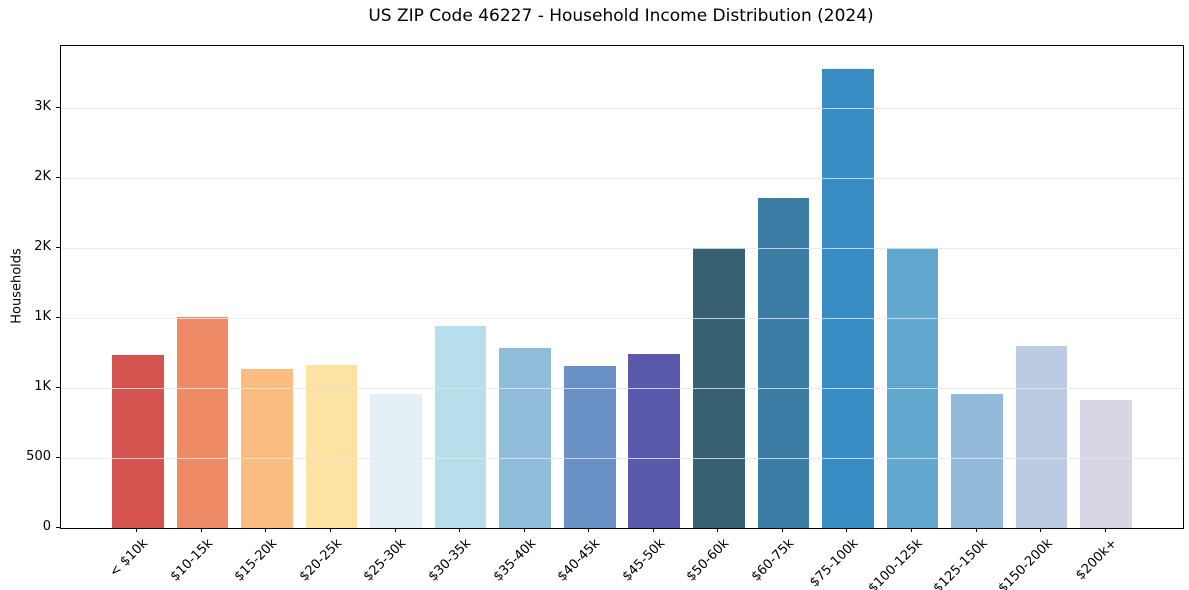 This screenshot has height=590, width=1189. What do you see at coordinates (834, 563) in the screenshot?
I see `x-tick-label: $75-100k` at bounding box center [834, 563].